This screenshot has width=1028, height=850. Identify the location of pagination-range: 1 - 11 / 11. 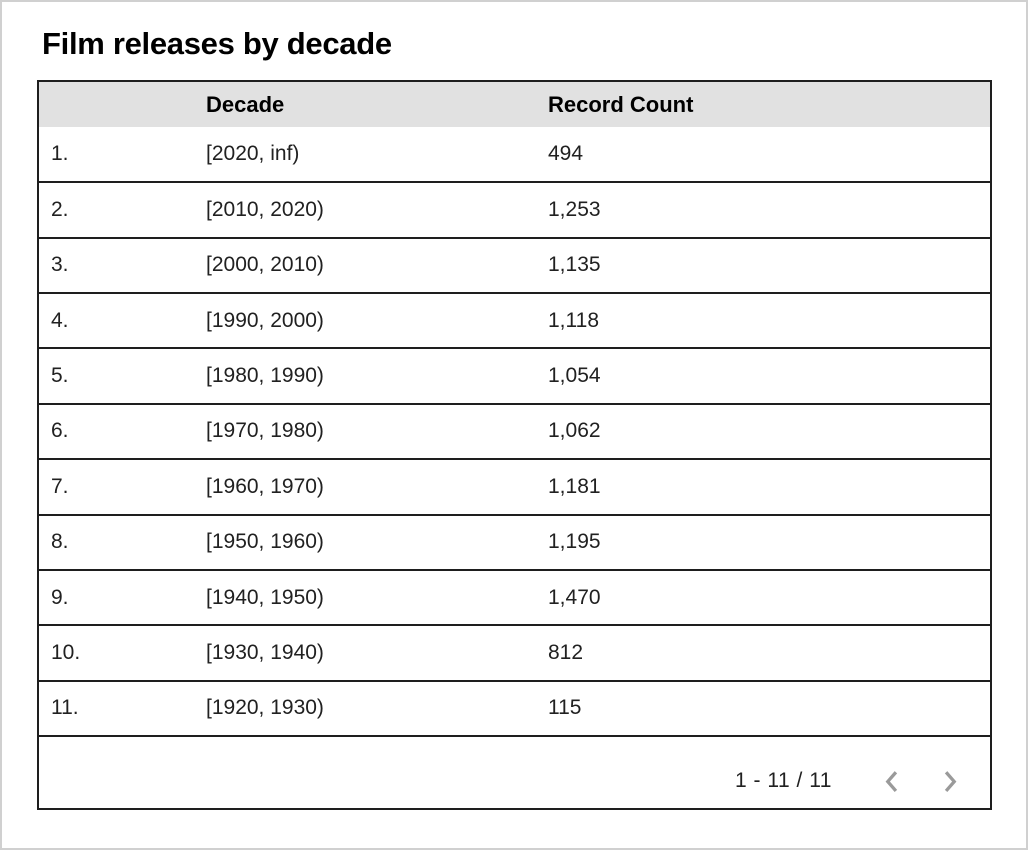
(783, 780).